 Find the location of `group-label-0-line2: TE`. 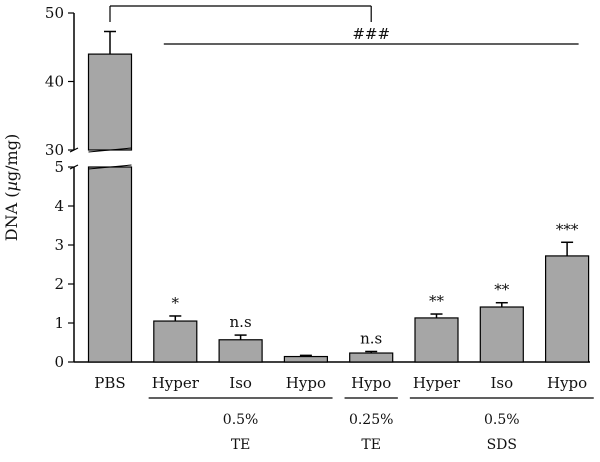

group-label-0-line2: TE is located at coordinates (241, 445).